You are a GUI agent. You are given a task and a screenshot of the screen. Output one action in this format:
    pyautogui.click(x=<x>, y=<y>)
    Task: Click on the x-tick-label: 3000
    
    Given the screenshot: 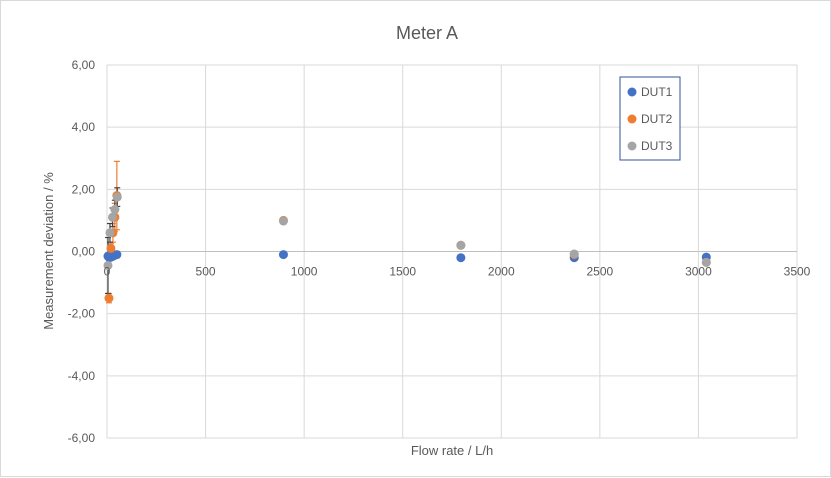 What is the action you would take?
    pyautogui.click(x=698, y=272)
    